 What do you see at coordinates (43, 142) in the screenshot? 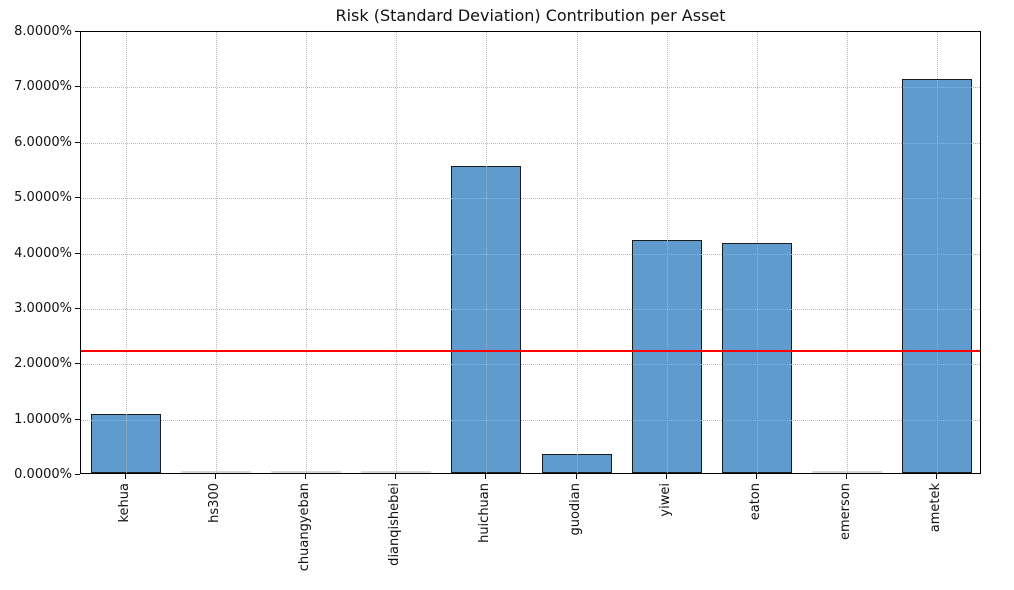
I see `y-tick-label: 6.0000%` at bounding box center [43, 142].